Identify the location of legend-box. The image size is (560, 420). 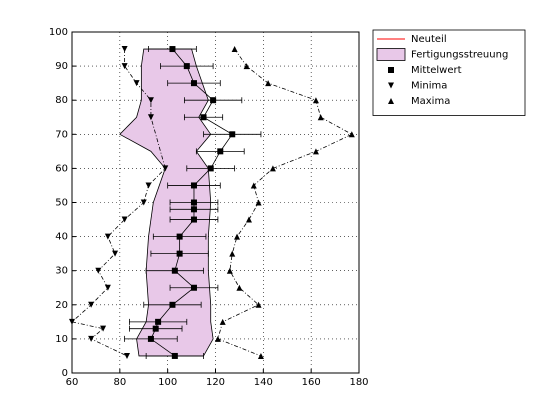
(449, 72).